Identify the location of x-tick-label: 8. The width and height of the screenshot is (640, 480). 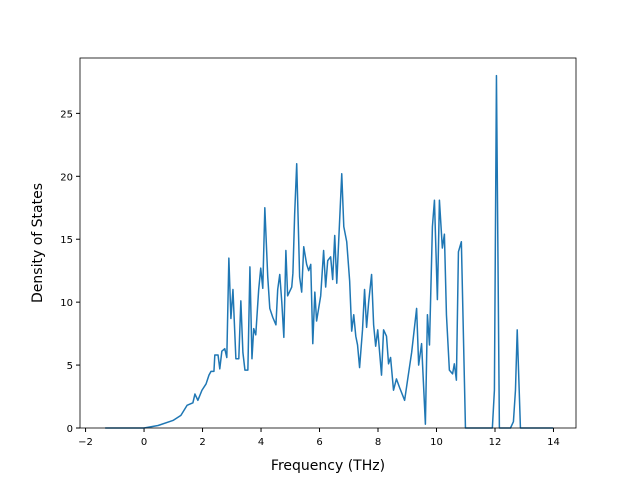
(378, 442).